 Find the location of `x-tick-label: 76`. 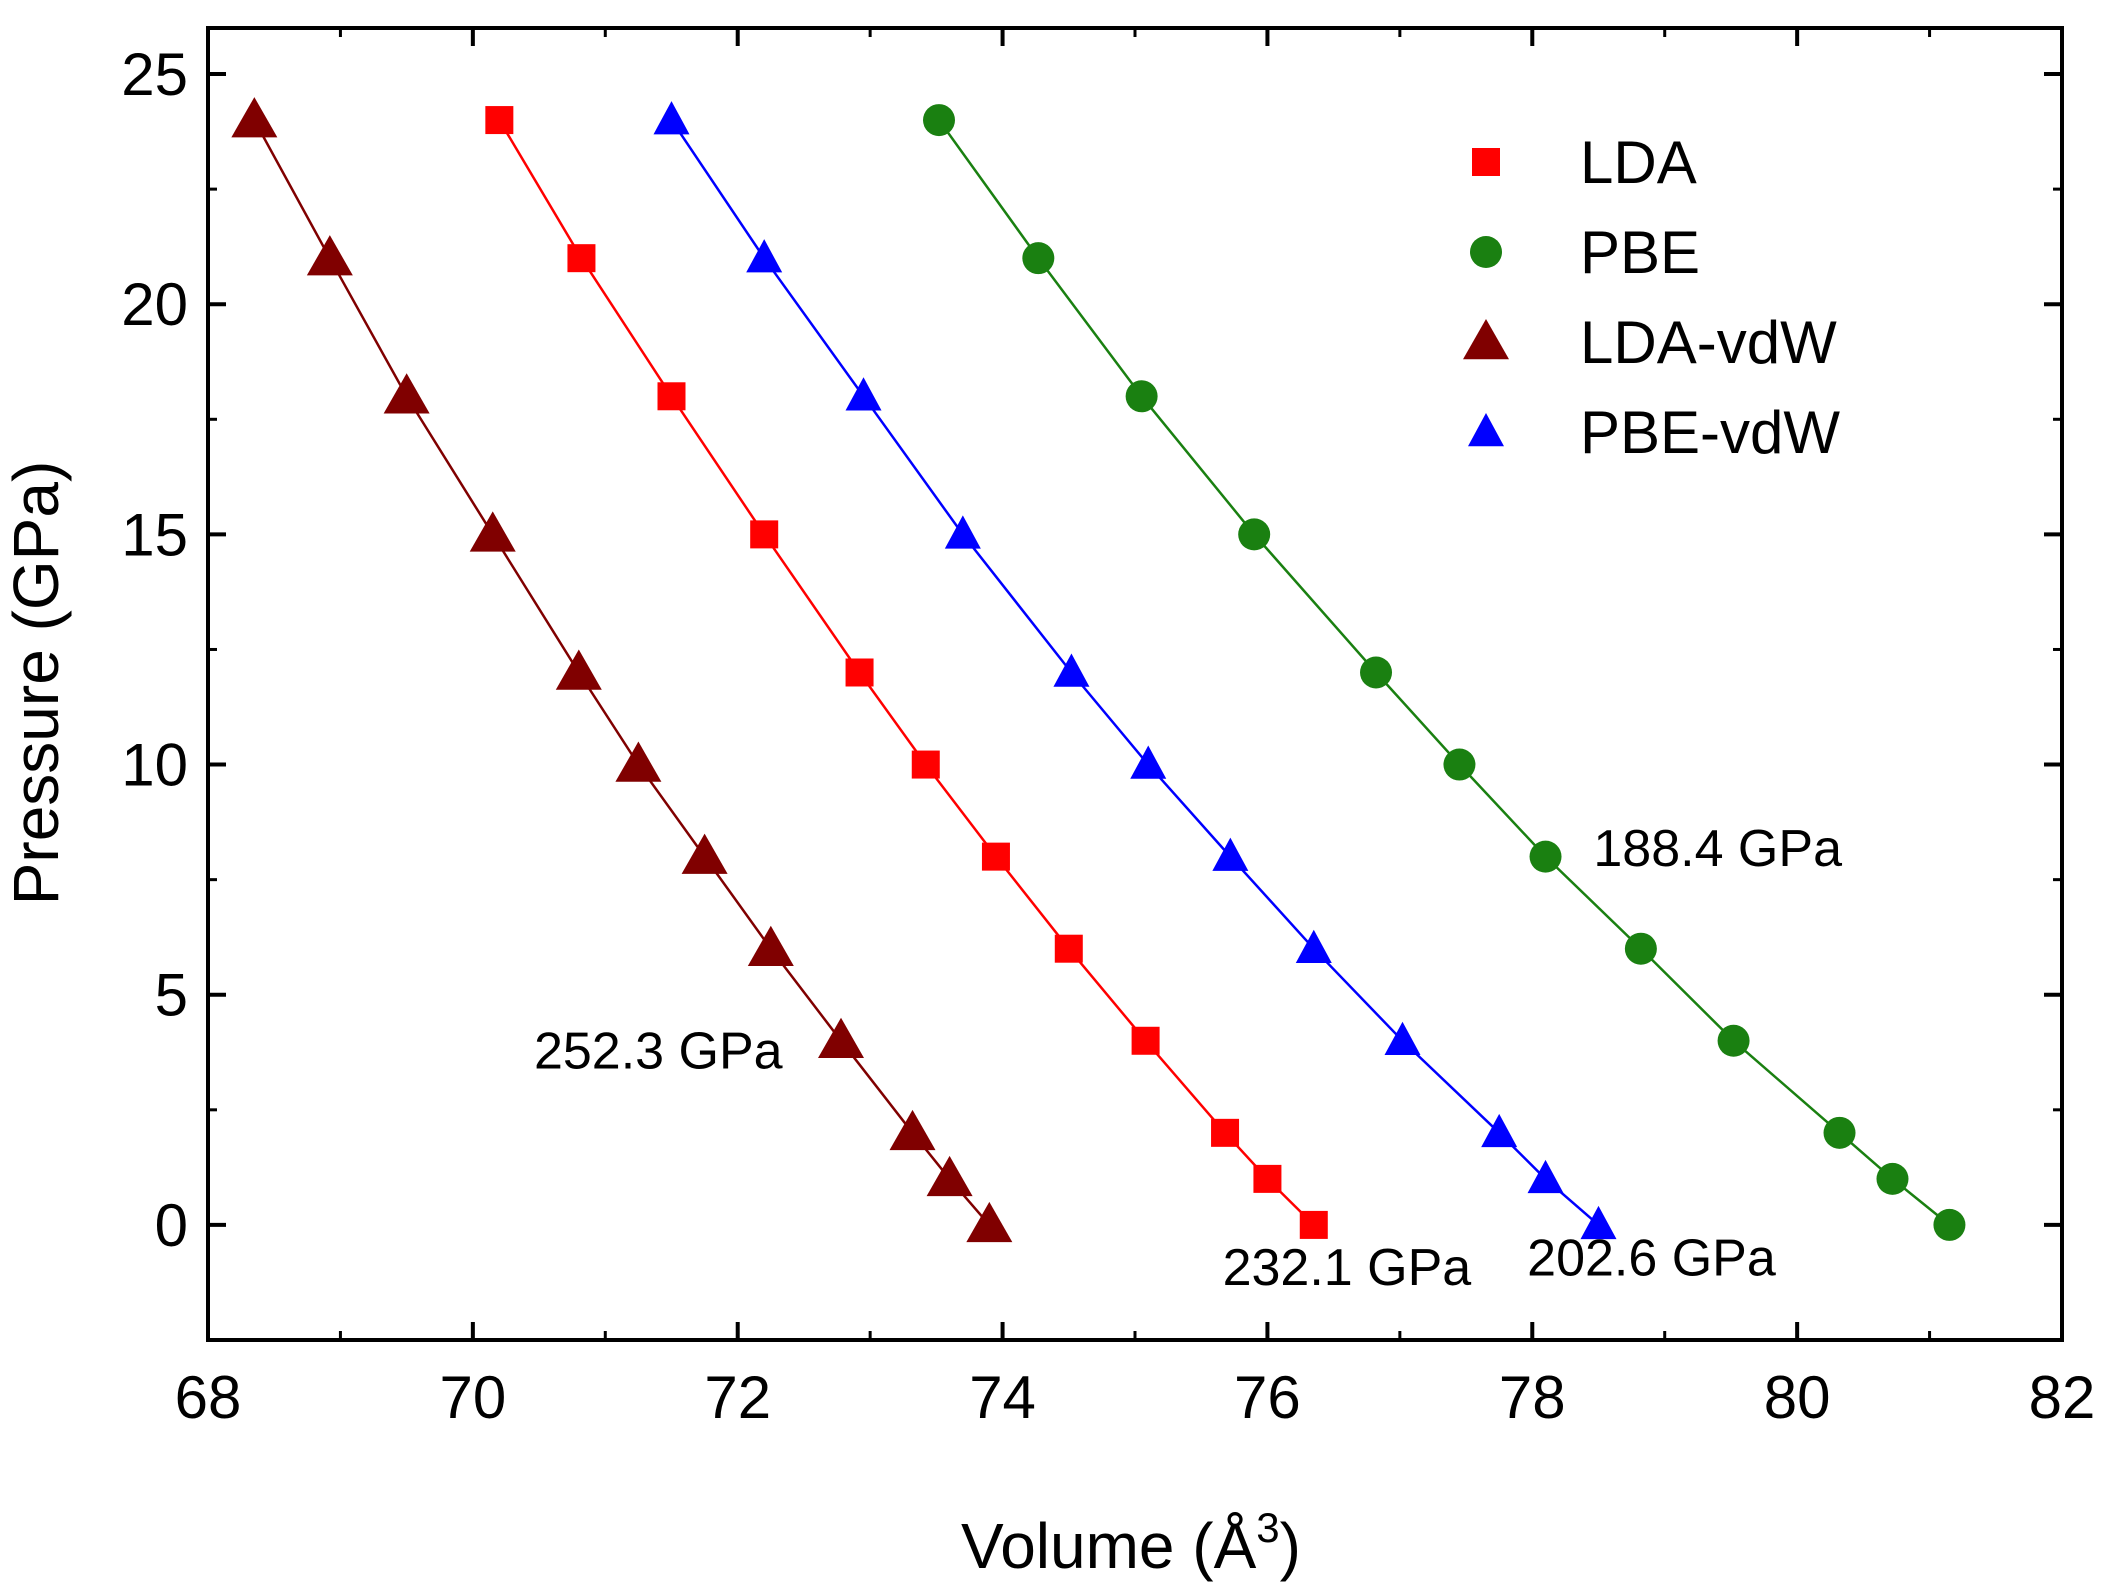

x-tick-label: 76 is located at coordinates (1267, 1397).